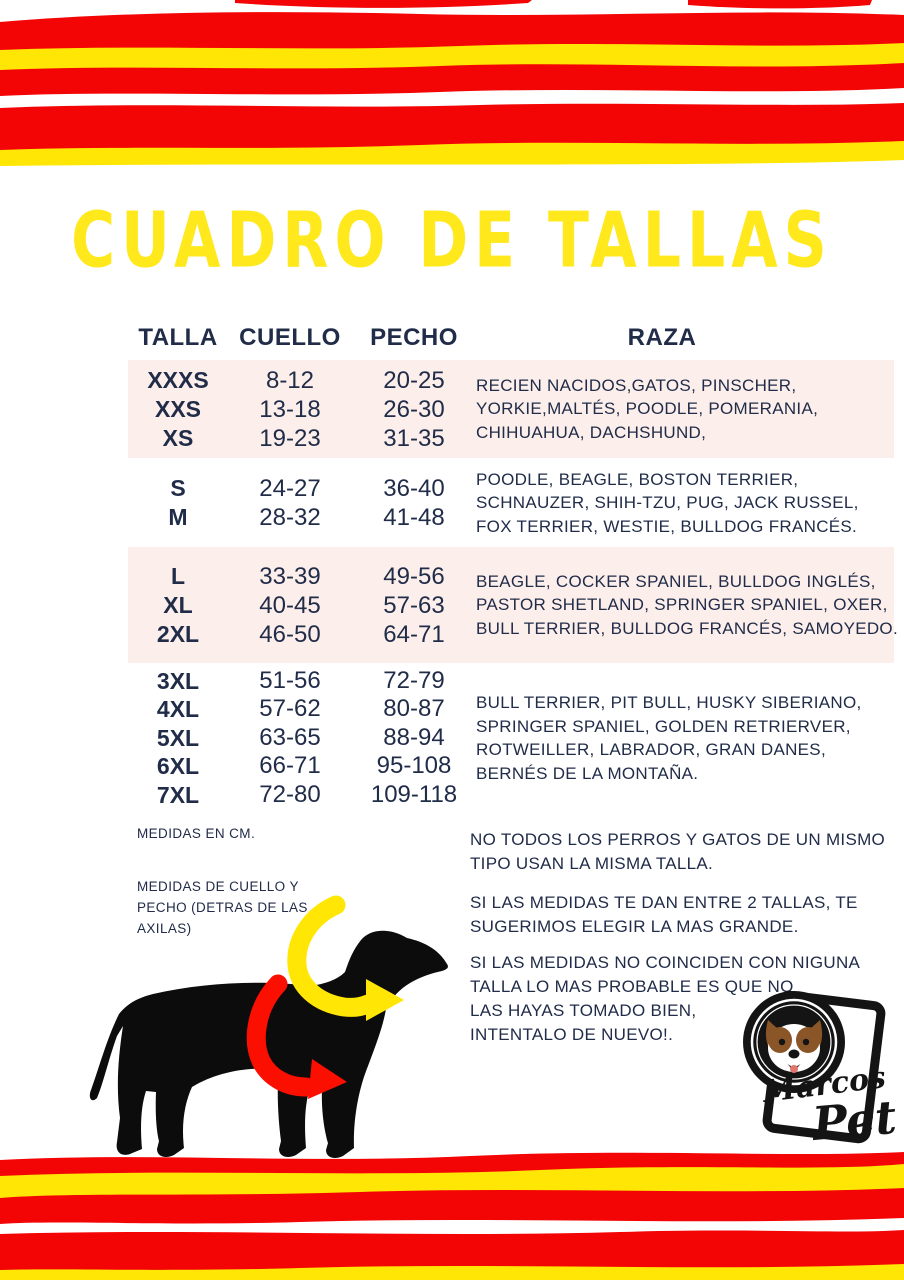 The image size is (904, 1280). I want to click on column-header-talla: TALLA, so click(178, 337).